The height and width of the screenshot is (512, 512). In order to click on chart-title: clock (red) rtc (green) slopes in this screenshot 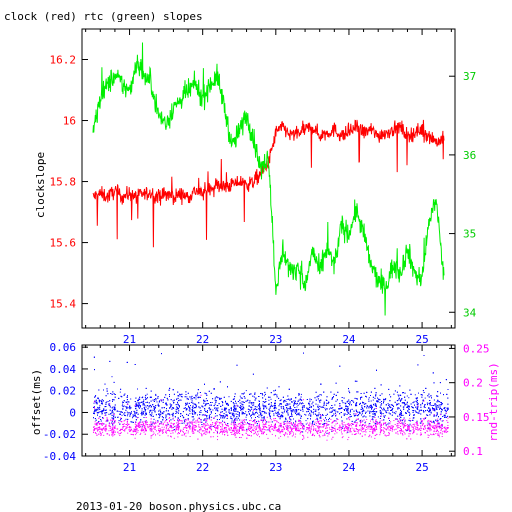, I will do `click(103, 16)`.